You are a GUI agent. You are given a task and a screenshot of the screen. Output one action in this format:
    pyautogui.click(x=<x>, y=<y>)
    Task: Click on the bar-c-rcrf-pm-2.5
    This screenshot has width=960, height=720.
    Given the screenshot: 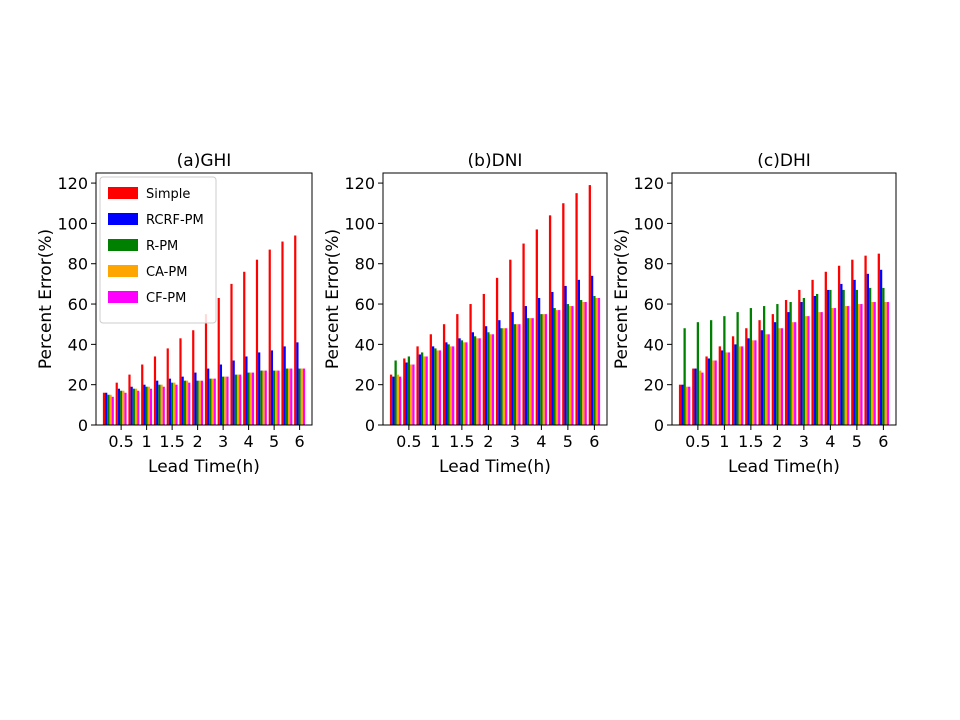 What is the action you would take?
    pyautogui.click(x=788, y=368)
    